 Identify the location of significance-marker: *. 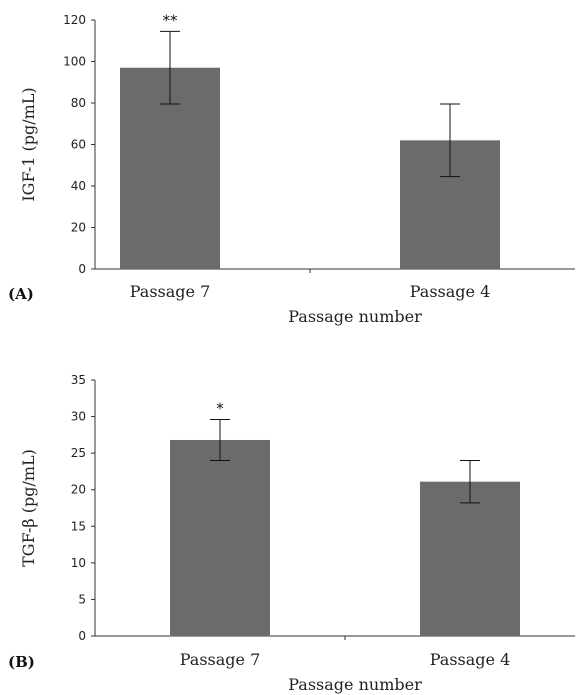
(220, 408).